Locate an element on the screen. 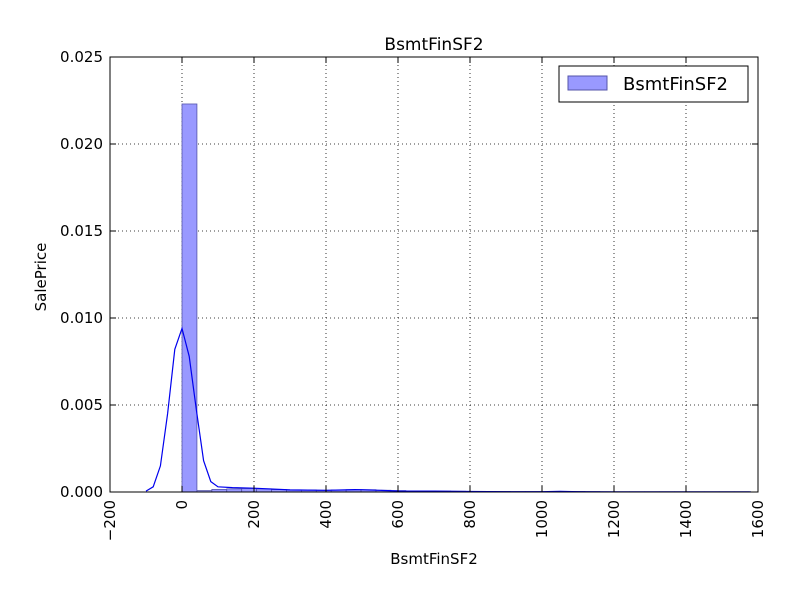  x-axis-label: BsmtFinSF2 is located at coordinates (434, 559).